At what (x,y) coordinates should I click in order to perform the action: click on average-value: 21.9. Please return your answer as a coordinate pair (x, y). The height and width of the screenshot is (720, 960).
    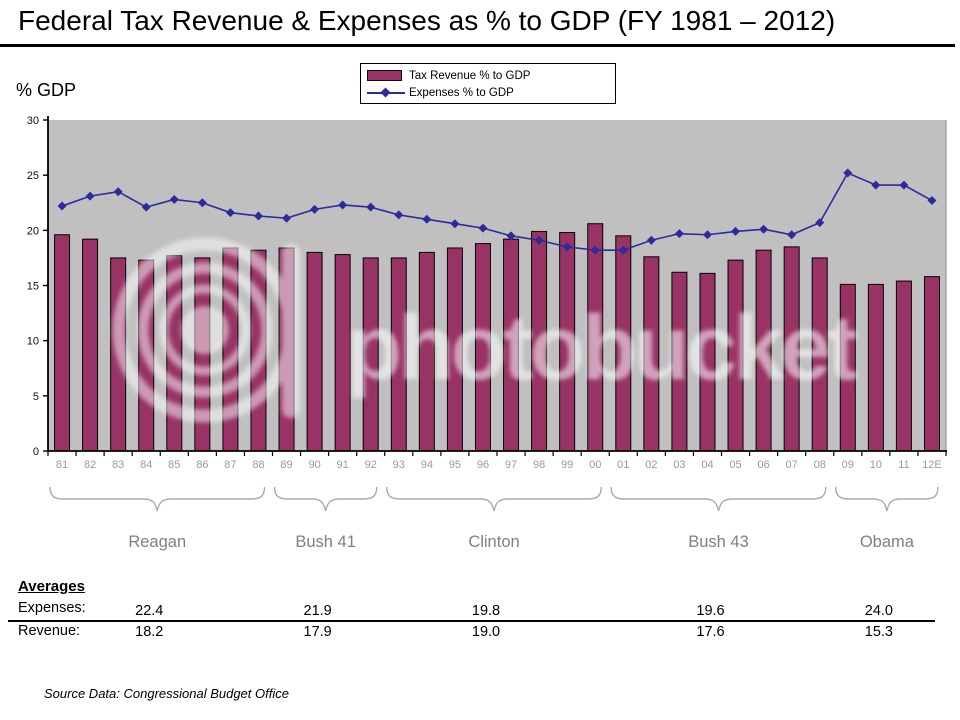
    Looking at the image, I should click on (317, 611).